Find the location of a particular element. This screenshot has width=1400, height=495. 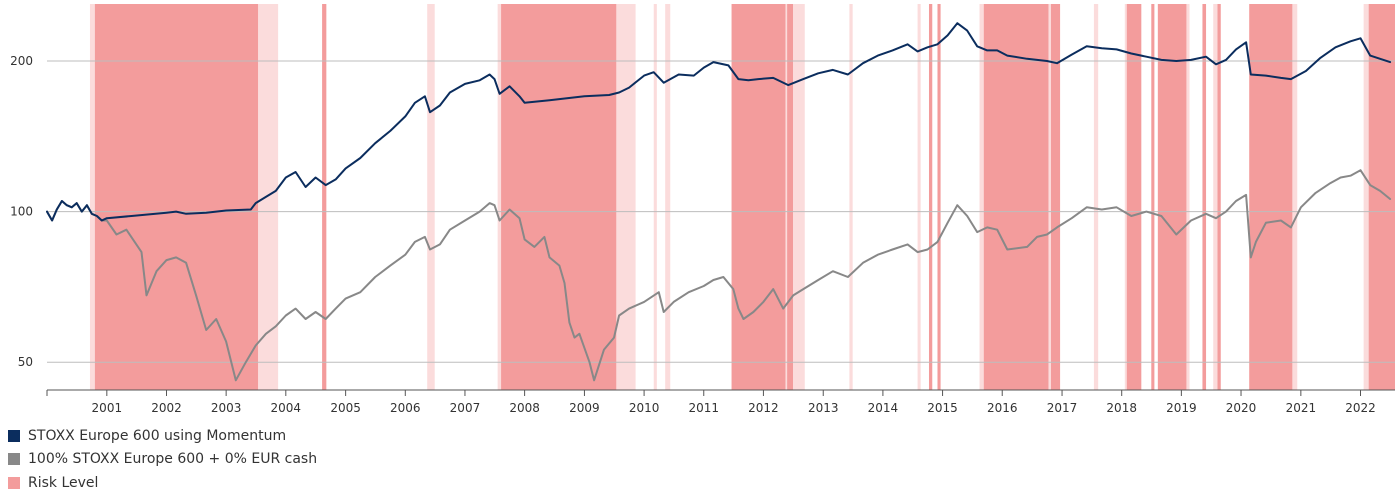

x-tick-label-2005: 2005 is located at coordinates (345, 408).